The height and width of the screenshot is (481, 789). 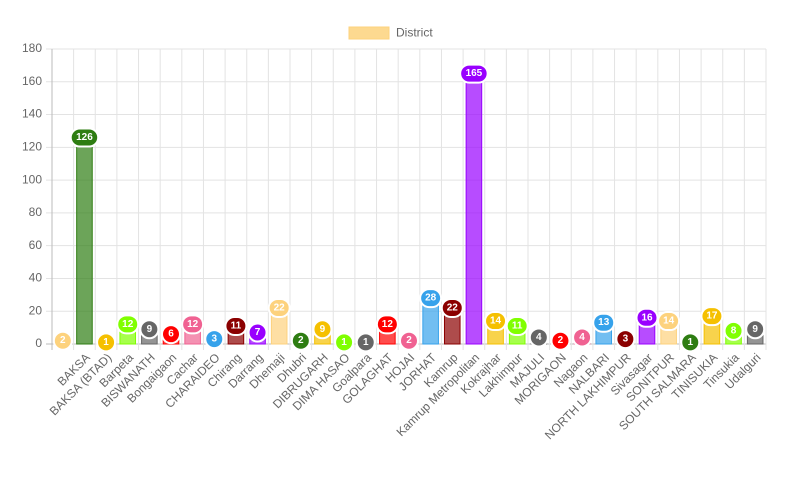 I want to click on data-label: 126, so click(x=84, y=137).